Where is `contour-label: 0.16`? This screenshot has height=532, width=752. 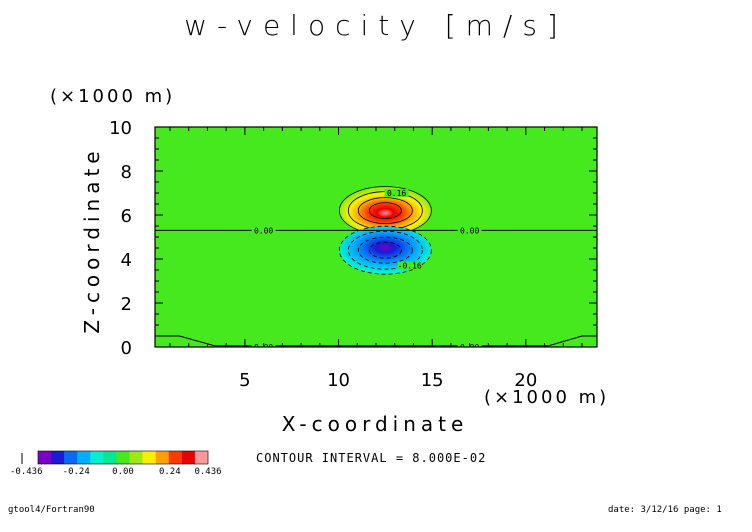 contour-label: 0.16 is located at coordinates (396, 193).